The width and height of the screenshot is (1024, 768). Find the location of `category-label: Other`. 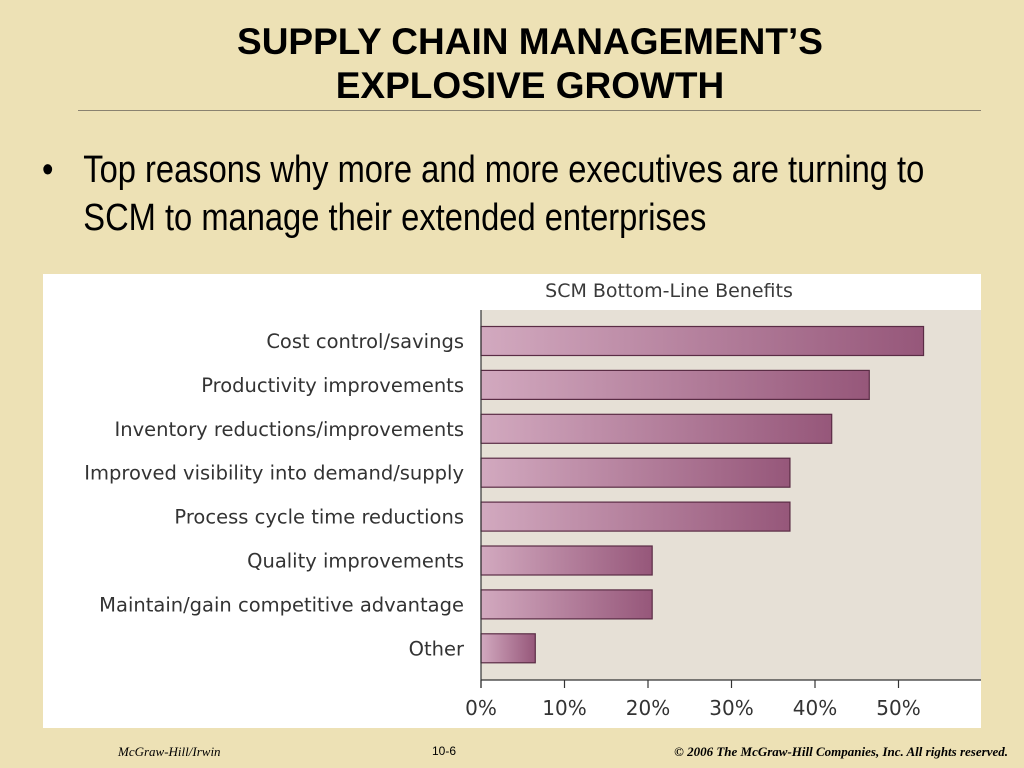

category-label: Other is located at coordinates (437, 648).